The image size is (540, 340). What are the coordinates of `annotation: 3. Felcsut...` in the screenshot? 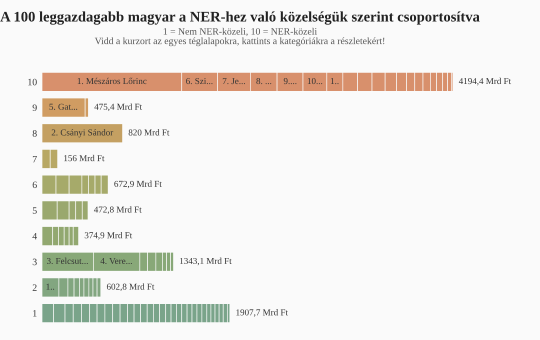 It's located at (67, 261).